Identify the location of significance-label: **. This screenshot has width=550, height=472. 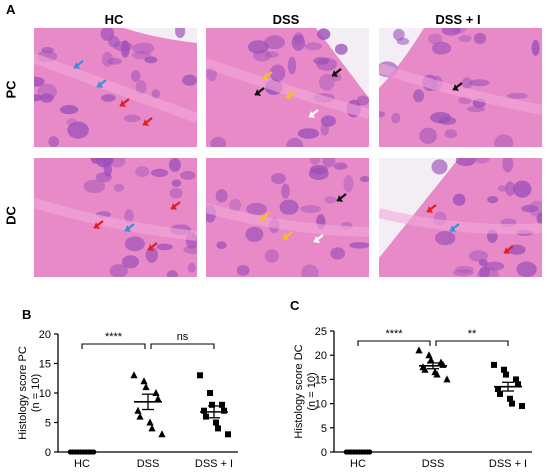
(472, 334).